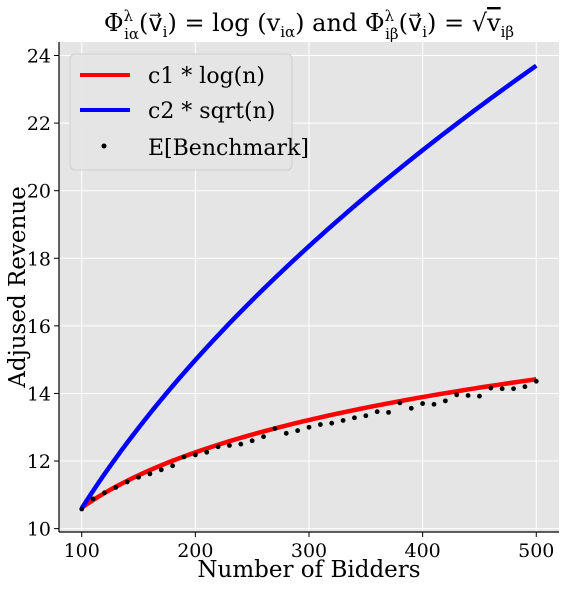  What do you see at coordinates (114, 23) in the screenshot?
I see `title-phi1: Φ` at bounding box center [114, 23].